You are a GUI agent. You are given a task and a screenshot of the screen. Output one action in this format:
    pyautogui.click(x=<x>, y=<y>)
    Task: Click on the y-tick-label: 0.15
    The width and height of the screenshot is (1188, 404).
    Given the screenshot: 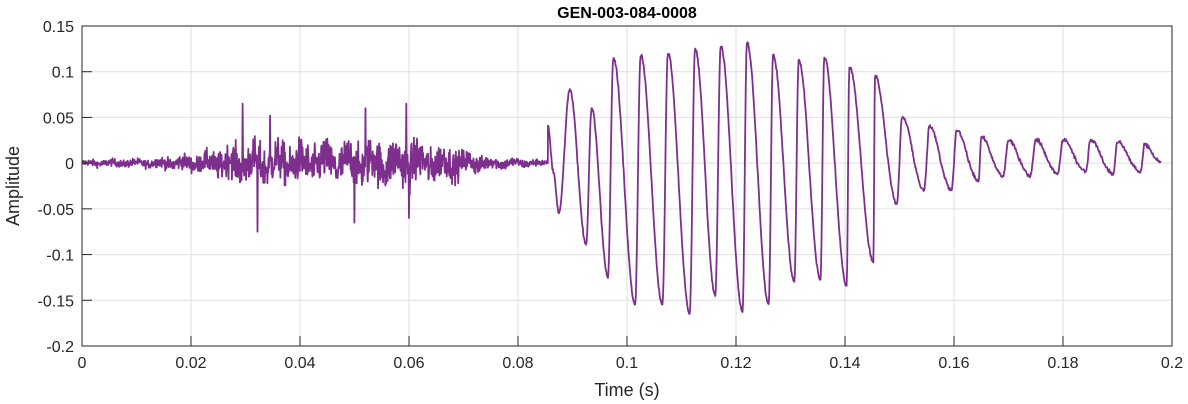 What is the action you would take?
    pyautogui.click(x=58, y=27)
    